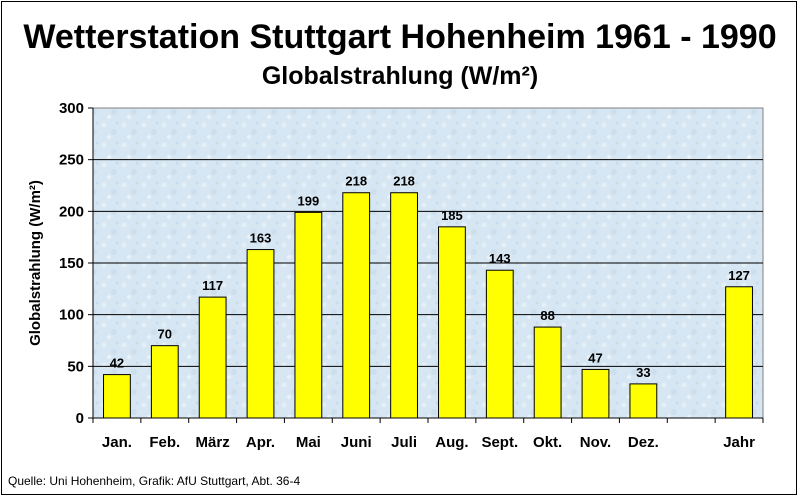  I want to click on x-tick-label: März, so click(213, 442).